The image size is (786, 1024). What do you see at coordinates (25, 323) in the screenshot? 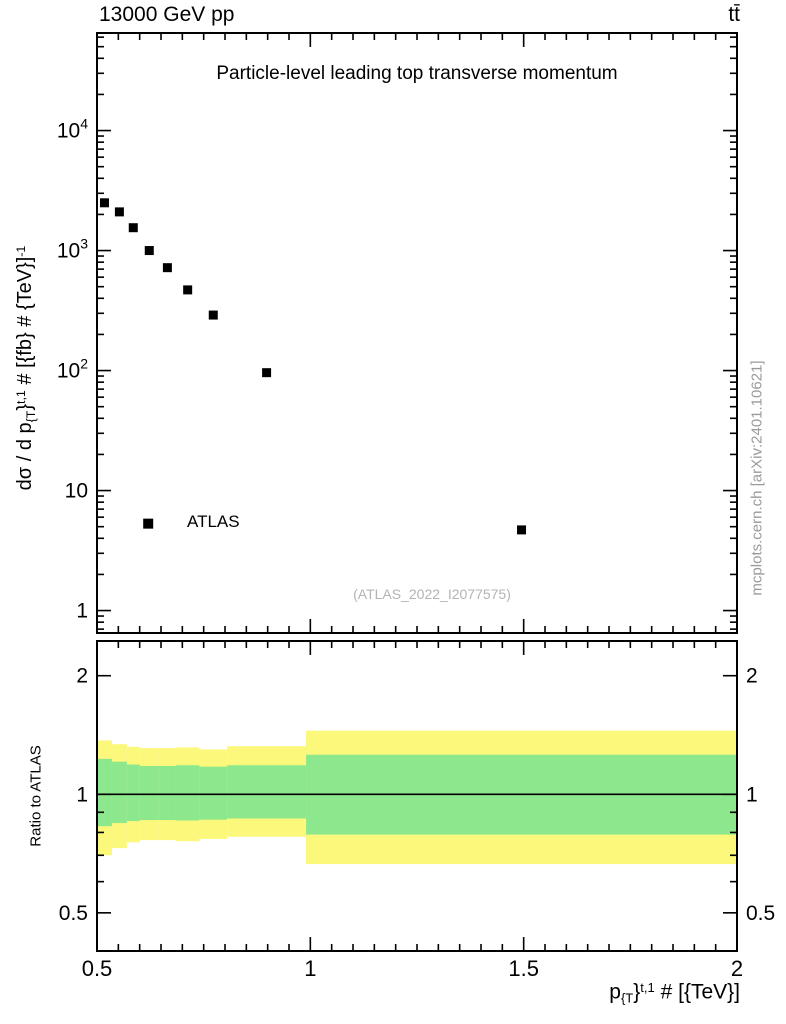
I see `y-axis-title-part: # [{fb} # {TeV}]` at bounding box center [25, 323].